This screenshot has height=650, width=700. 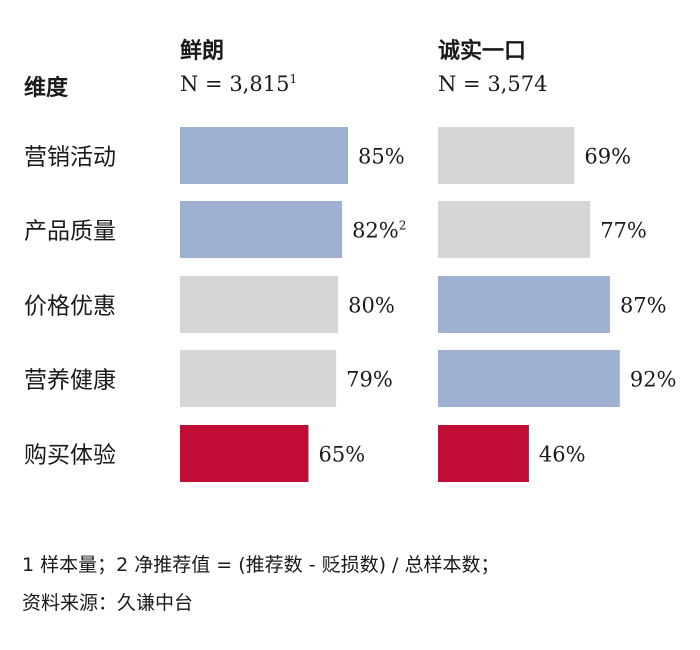 What do you see at coordinates (381, 157) in the screenshot?
I see `data-label: 85%` at bounding box center [381, 157].